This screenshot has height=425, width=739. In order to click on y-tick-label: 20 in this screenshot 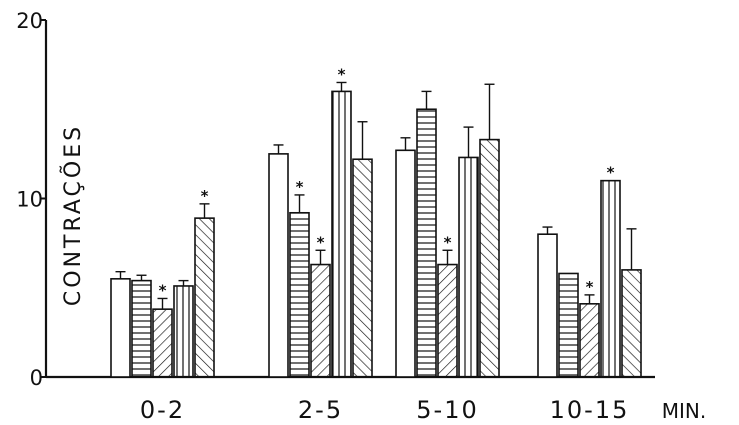, I will do `click(29, 21)`.